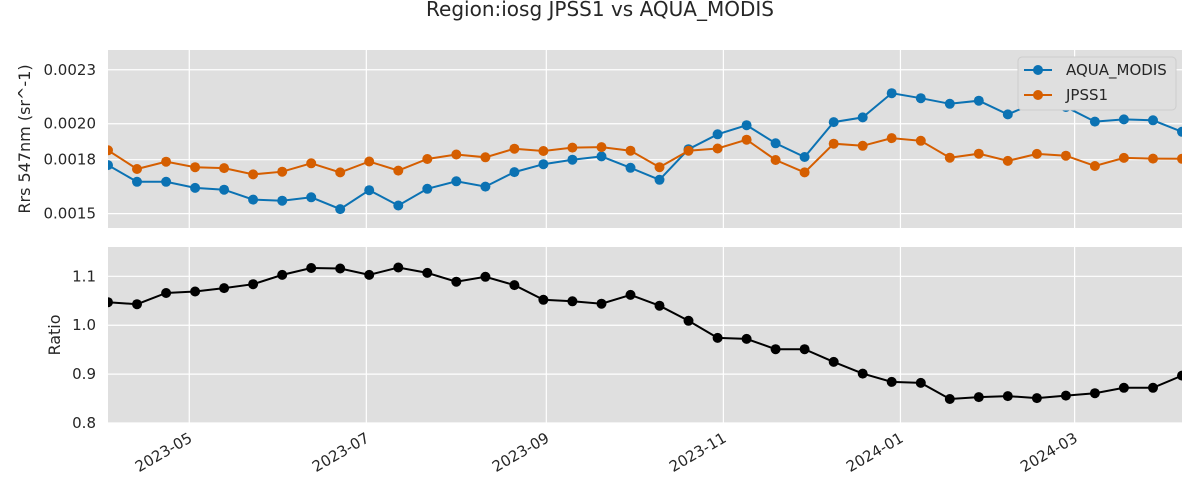 The height and width of the screenshot is (500, 1200). Describe the element at coordinates (70, 214) in the screenshot. I see `top-y-tick-label: 0.0015` at that location.